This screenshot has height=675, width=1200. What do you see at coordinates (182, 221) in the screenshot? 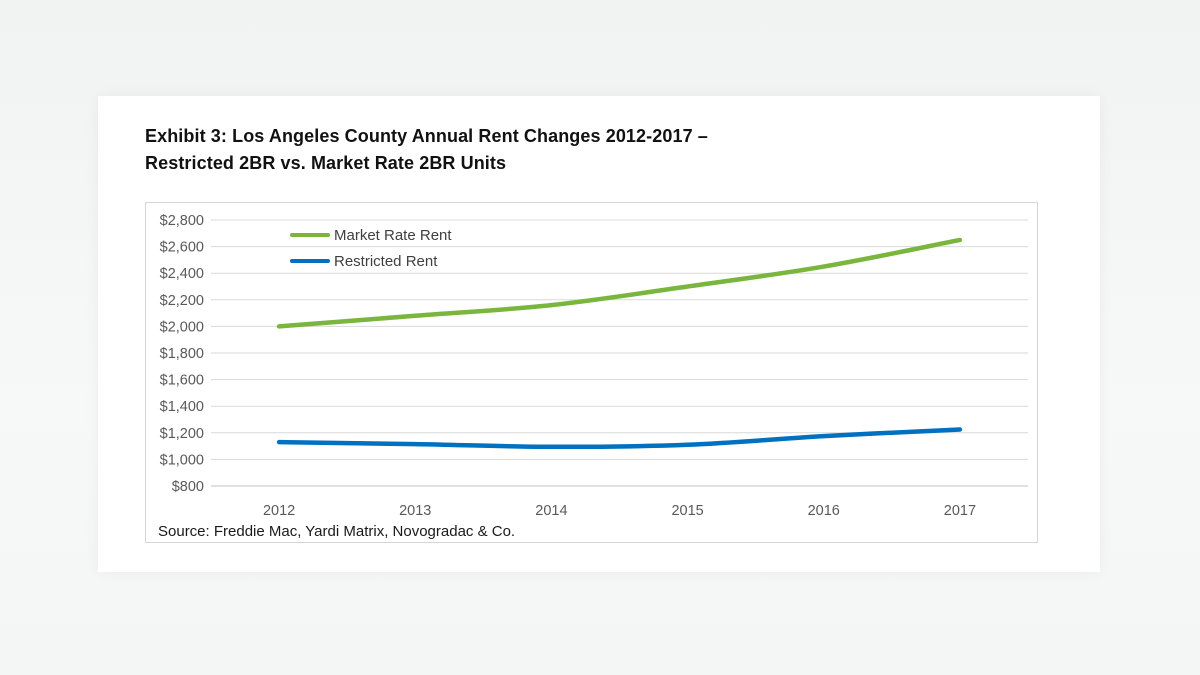
I see `y-tick-label: $2,800` at bounding box center [182, 221].